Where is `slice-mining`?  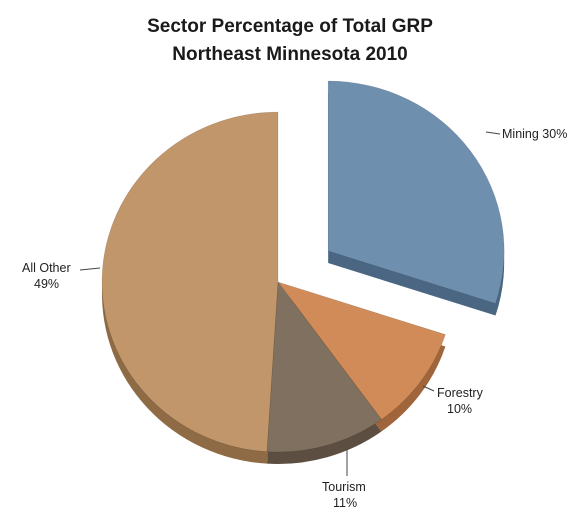
slice-mining is located at coordinates (416, 192).